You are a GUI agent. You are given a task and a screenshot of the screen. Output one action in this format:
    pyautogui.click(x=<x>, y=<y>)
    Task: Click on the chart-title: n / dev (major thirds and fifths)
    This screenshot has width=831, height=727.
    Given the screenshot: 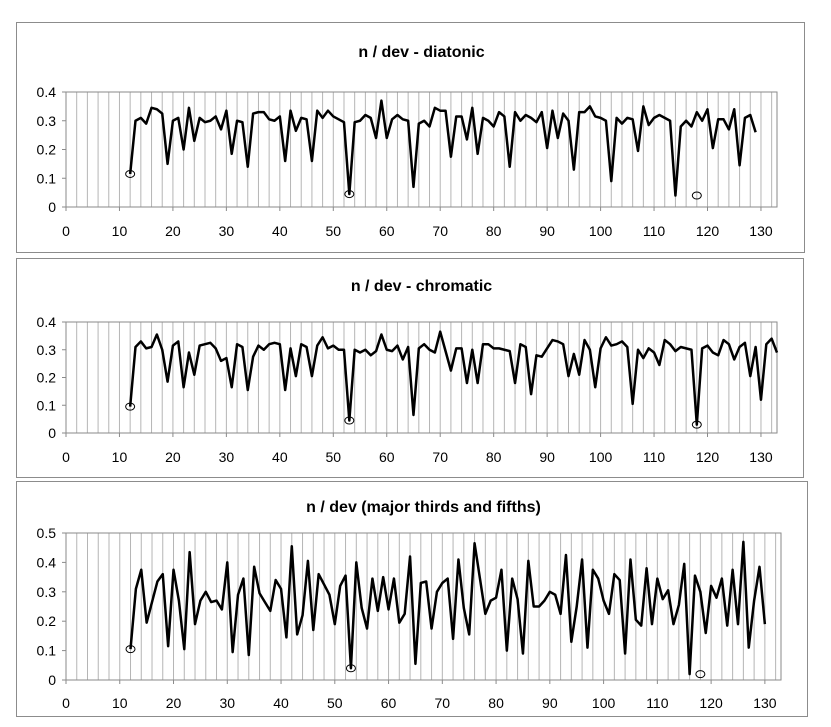 What is the action you would take?
    pyautogui.click(x=423, y=507)
    